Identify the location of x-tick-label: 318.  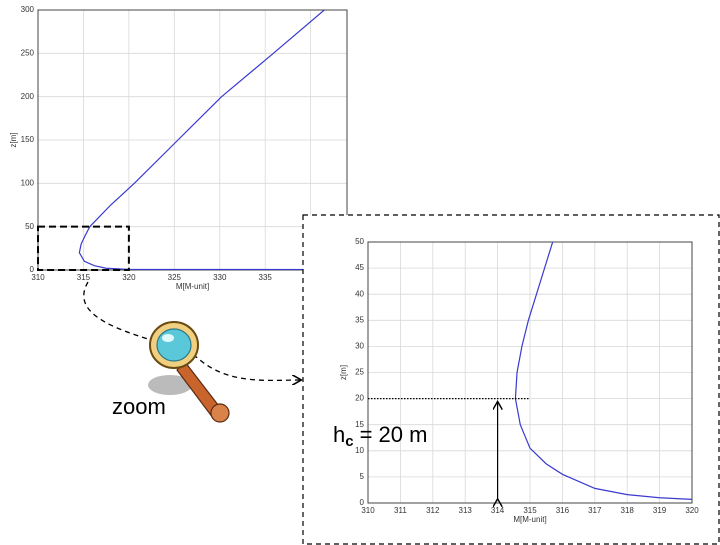
(628, 510).